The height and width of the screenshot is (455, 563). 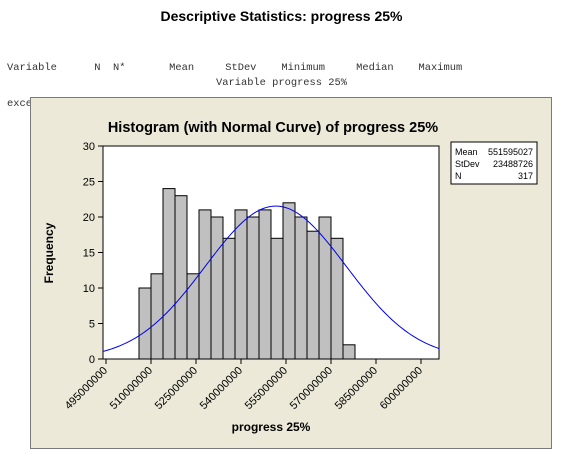 I want to click on y-tick-label: 10, so click(x=89, y=289).